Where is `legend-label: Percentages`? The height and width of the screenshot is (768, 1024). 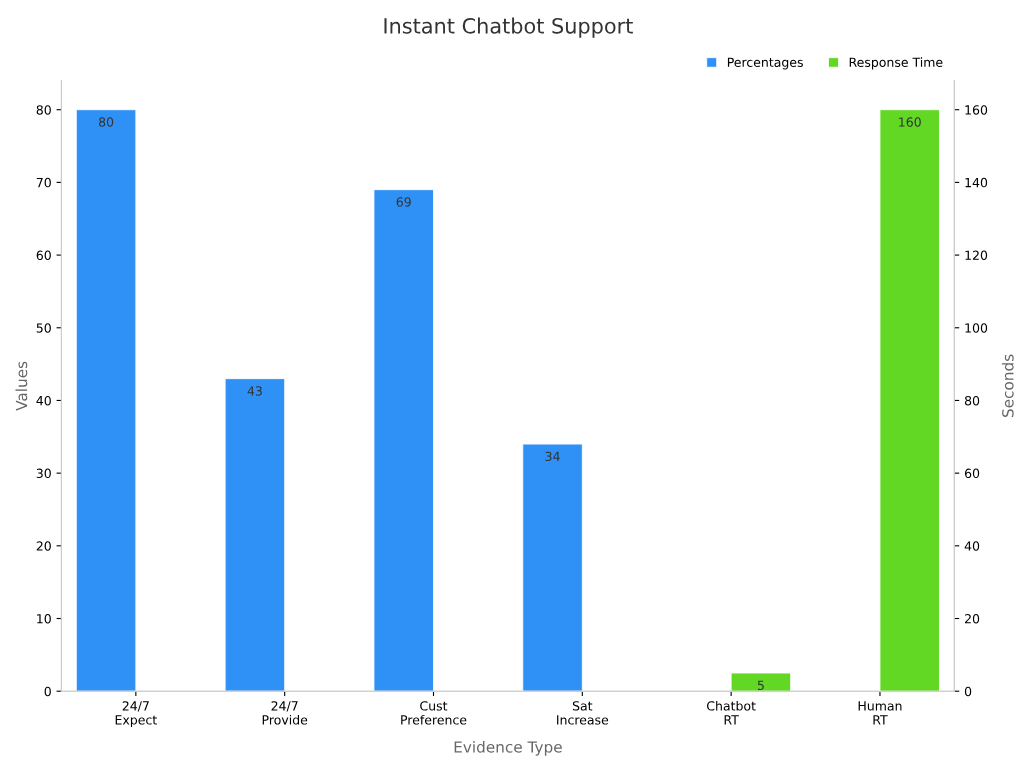
legend-label: Percentages is located at coordinates (765, 63).